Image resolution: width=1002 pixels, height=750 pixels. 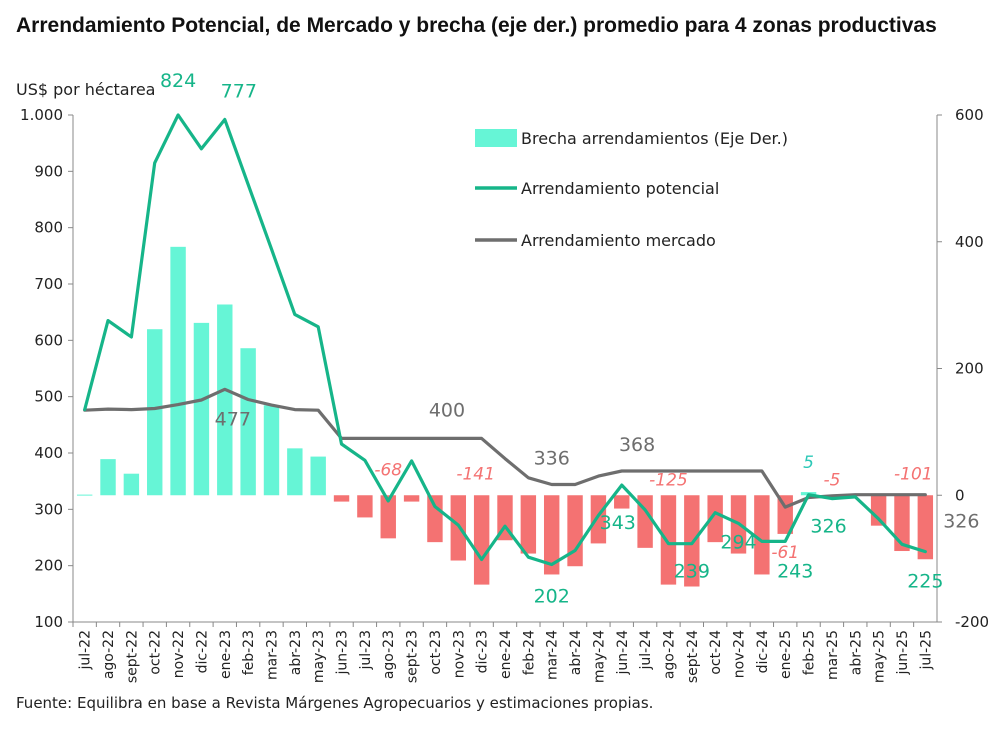 What do you see at coordinates (646, 650) in the screenshot?
I see `x-tick-label: jul-24` at bounding box center [646, 650].